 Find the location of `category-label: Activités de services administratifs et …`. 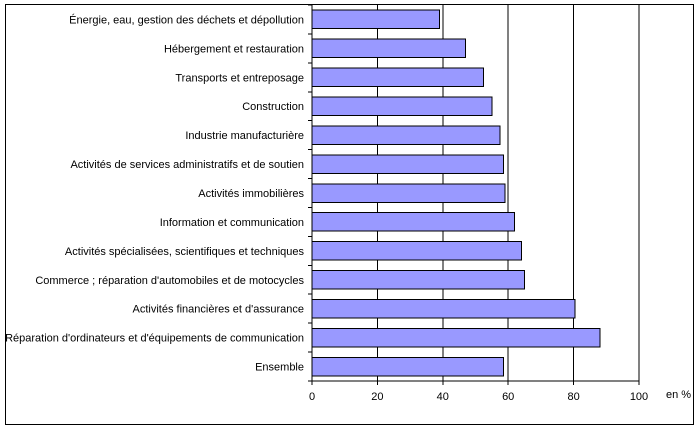

category-label: Activités de services administratifs et … is located at coordinates (187, 165).